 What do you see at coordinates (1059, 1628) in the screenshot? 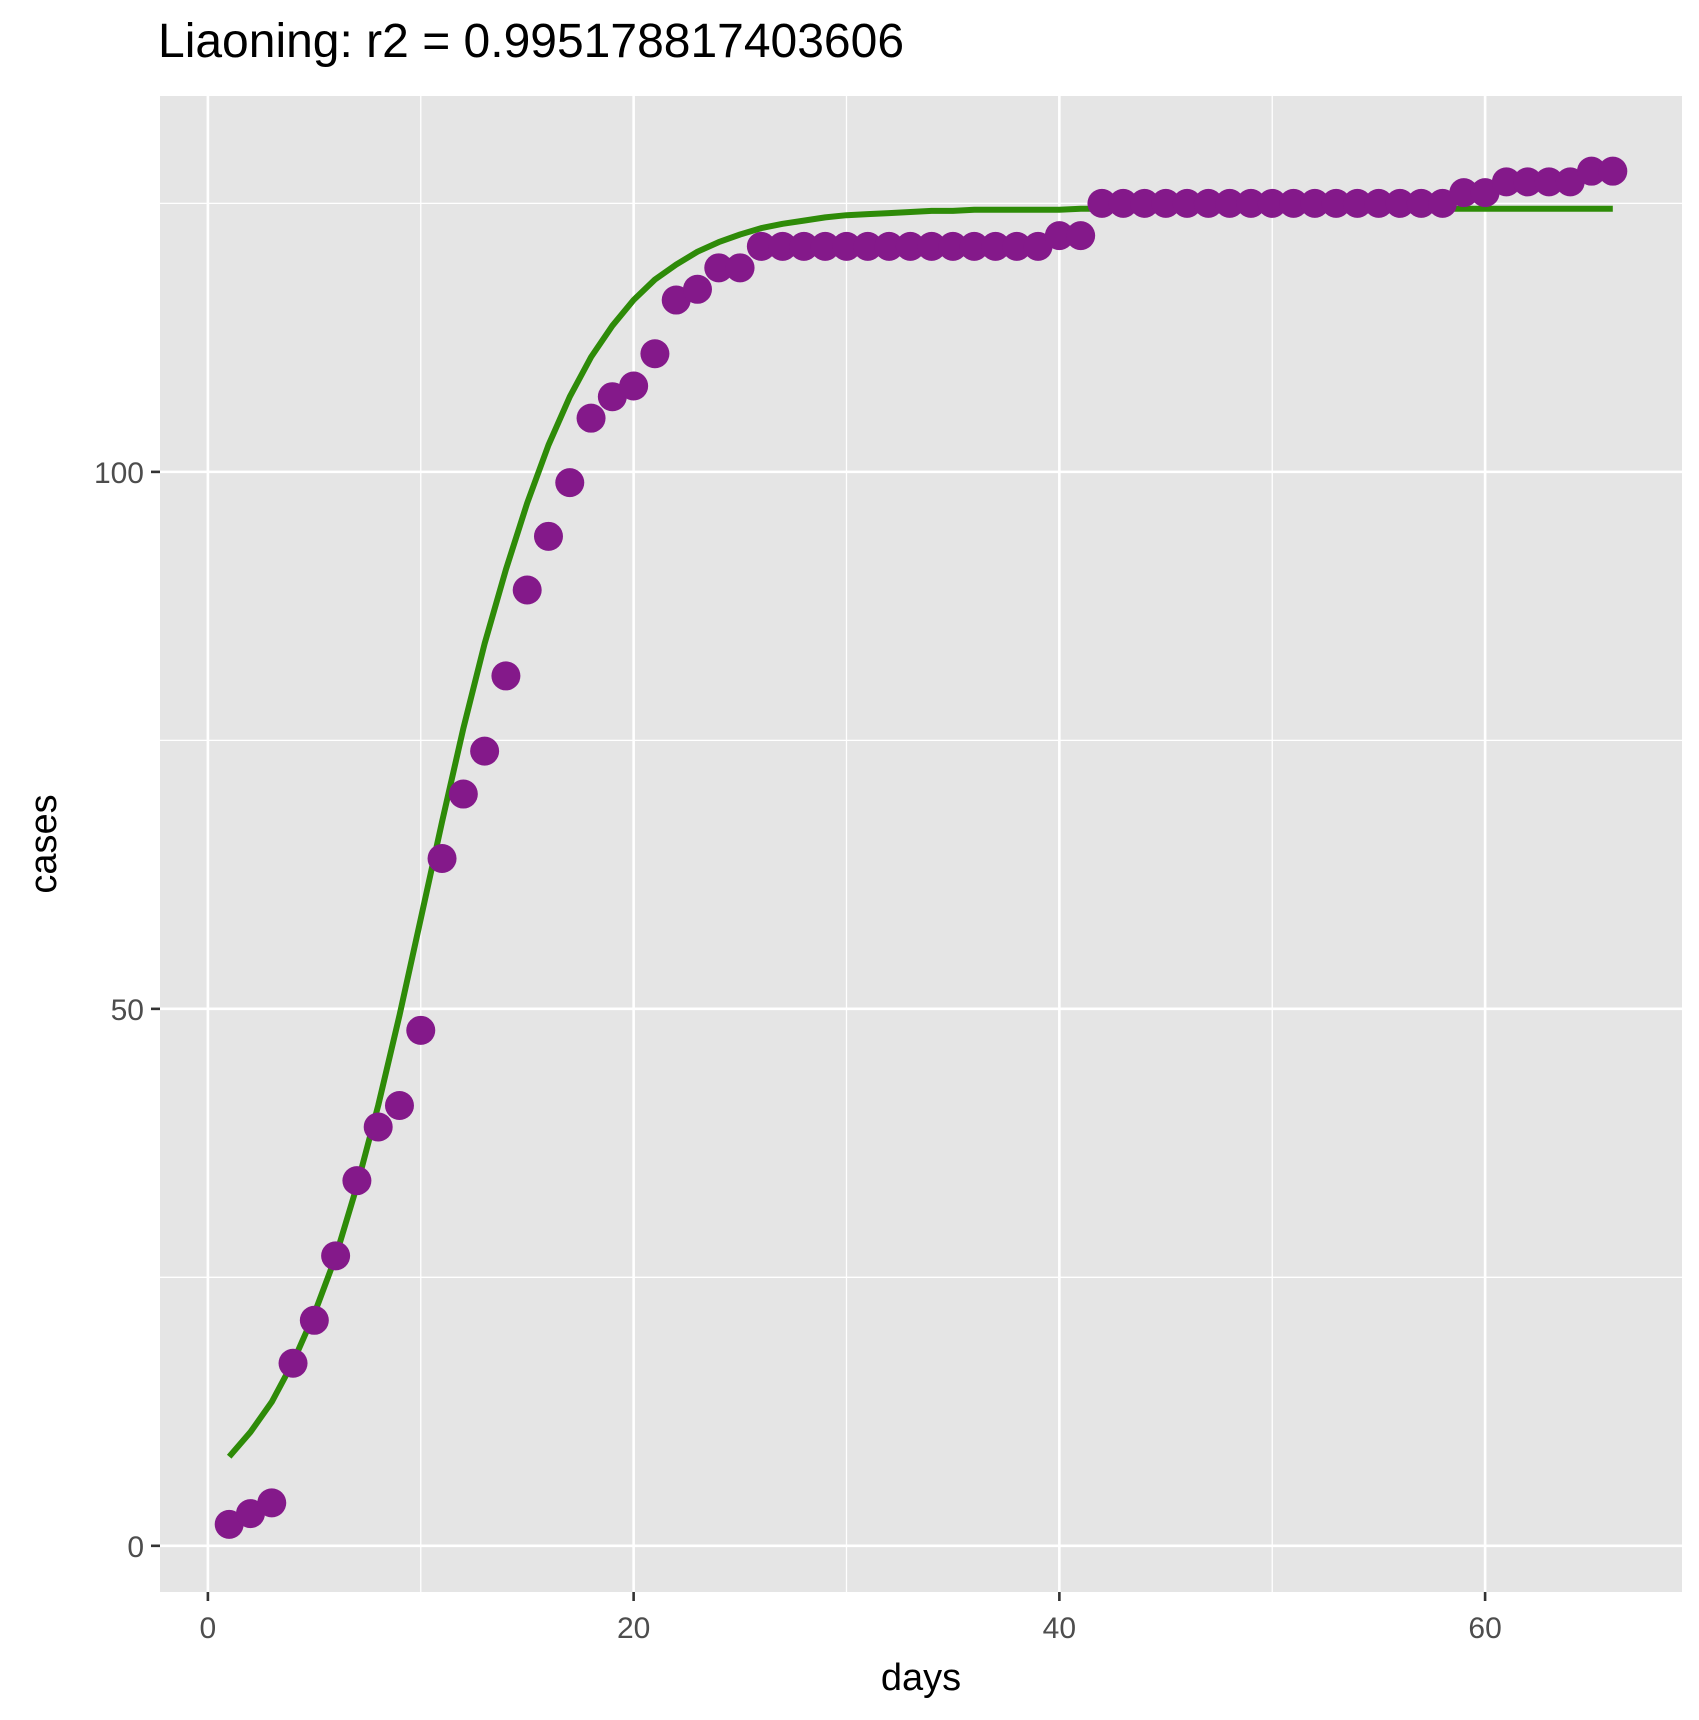
I see `x-tick-label: 40` at bounding box center [1059, 1628].